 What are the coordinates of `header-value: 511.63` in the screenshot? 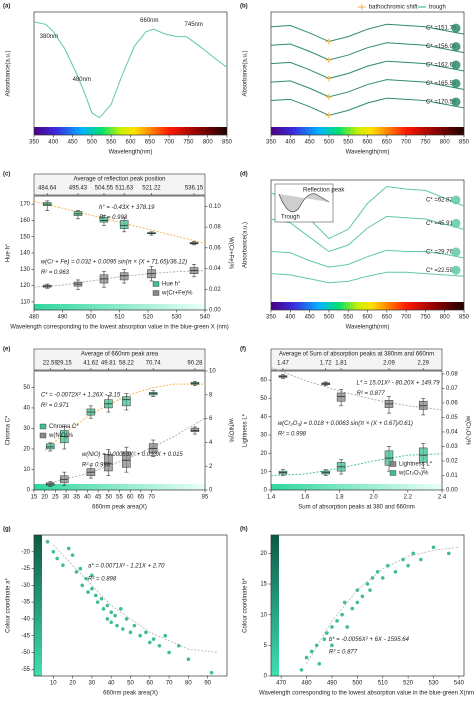 It's located at (124, 189).